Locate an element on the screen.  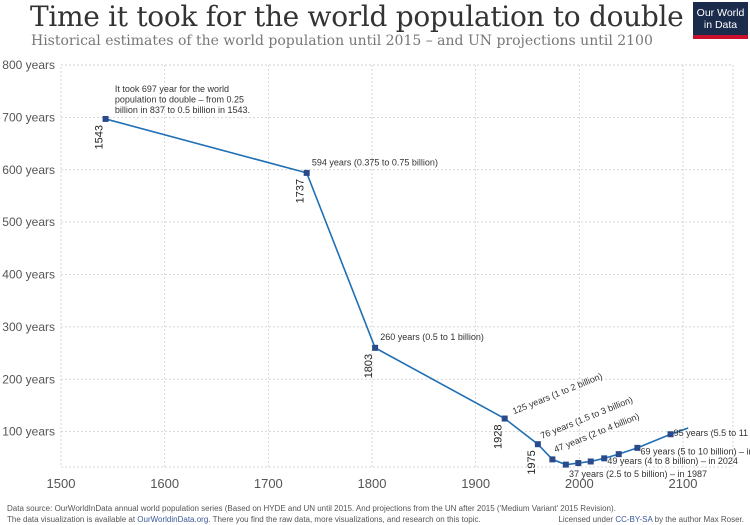
y-tick-label: 500 years is located at coordinates (28, 222).